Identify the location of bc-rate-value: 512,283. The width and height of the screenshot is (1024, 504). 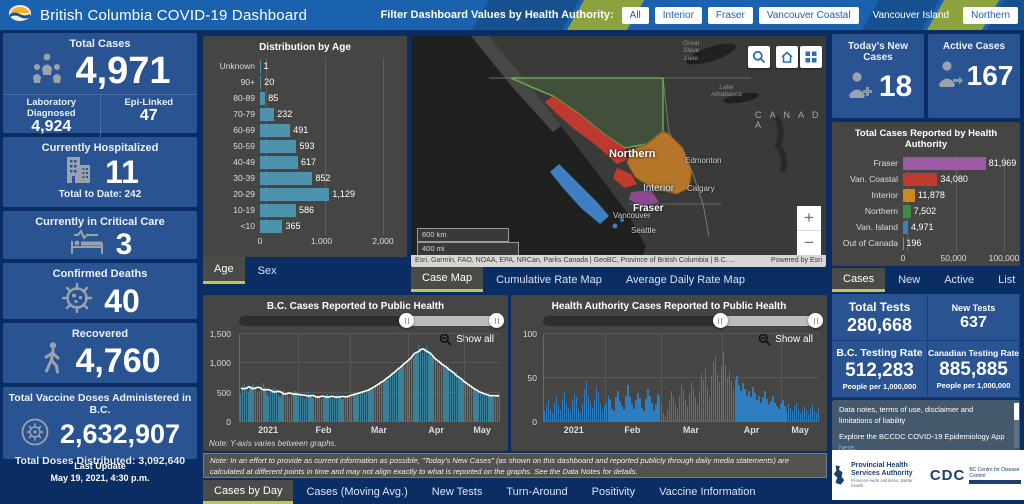
(879, 370).